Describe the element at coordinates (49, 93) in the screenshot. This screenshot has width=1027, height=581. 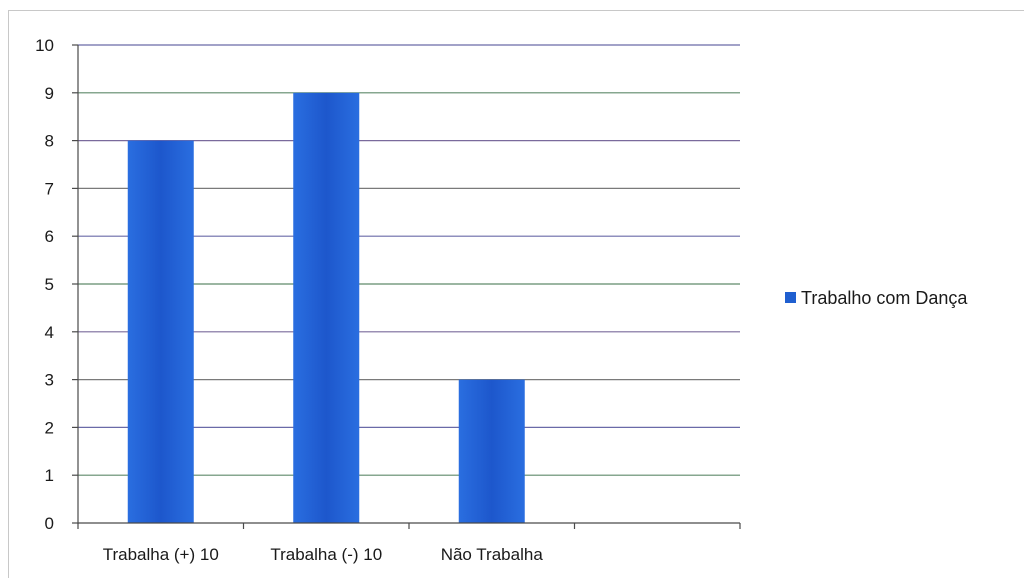
I see `y-tick-label: 9` at that location.